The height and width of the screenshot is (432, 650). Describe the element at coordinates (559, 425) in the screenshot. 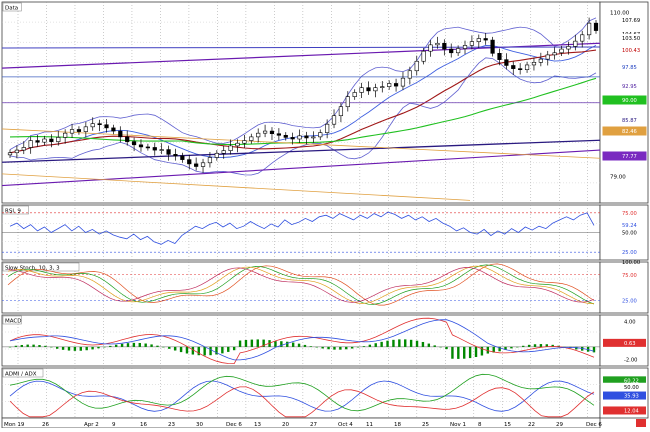

I see `time-tick-label: 29` at that location.